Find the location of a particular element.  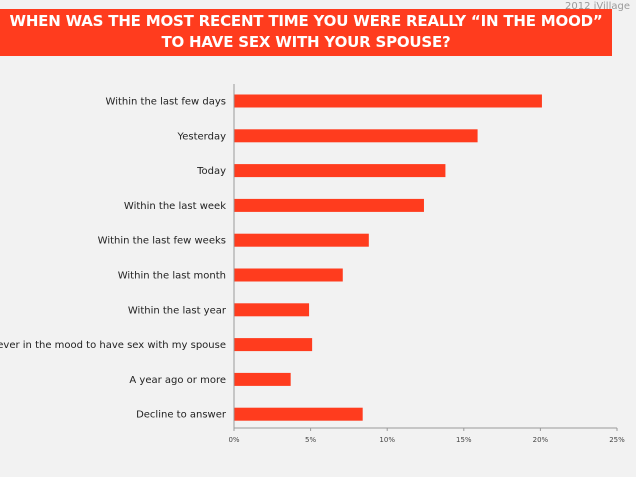

category-label: Yesterday is located at coordinates (201, 136).